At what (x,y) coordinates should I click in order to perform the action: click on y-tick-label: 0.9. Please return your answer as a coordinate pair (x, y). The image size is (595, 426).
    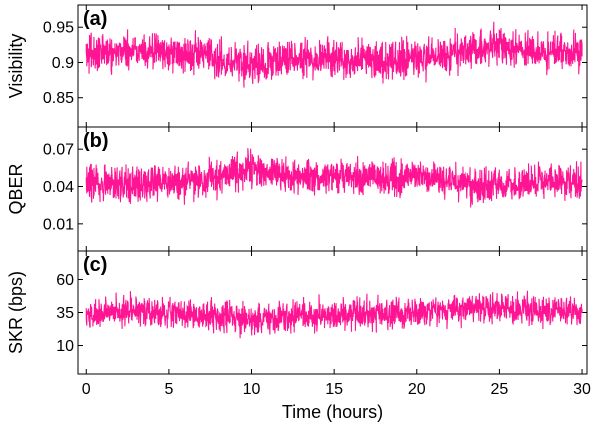
    Looking at the image, I should click on (63, 63).